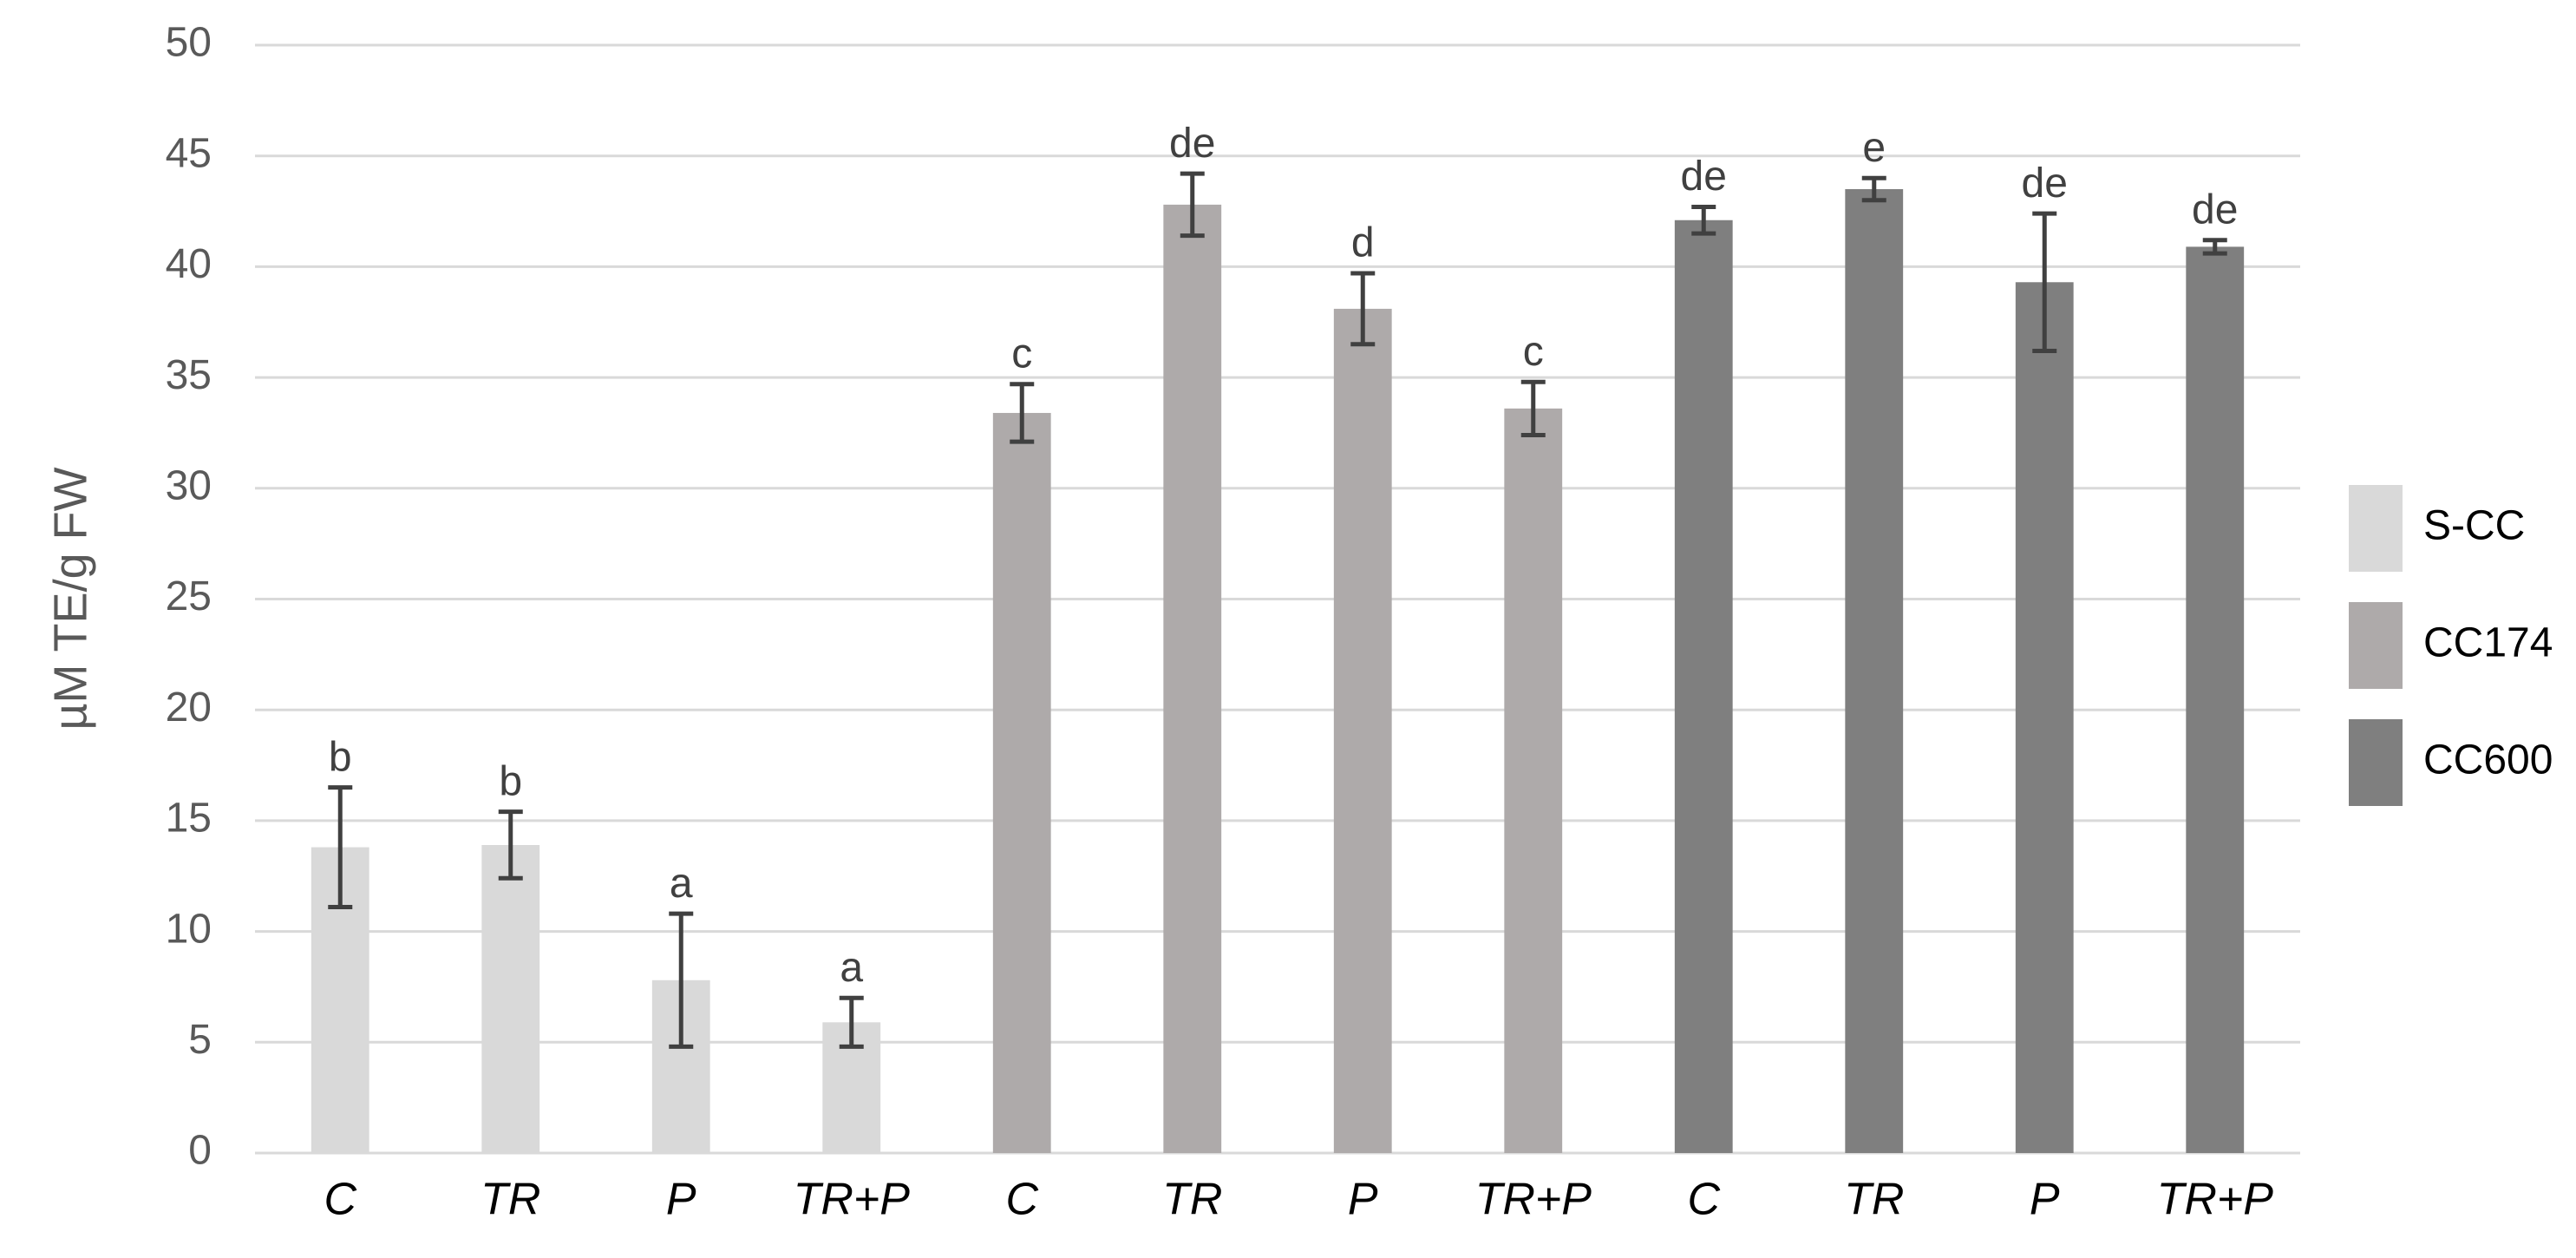 The height and width of the screenshot is (1258, 2576). What do you see at coordinates (189, 929) in the screenshot?
I see `y-tick-label: 10` at bounding box center [189, 929].